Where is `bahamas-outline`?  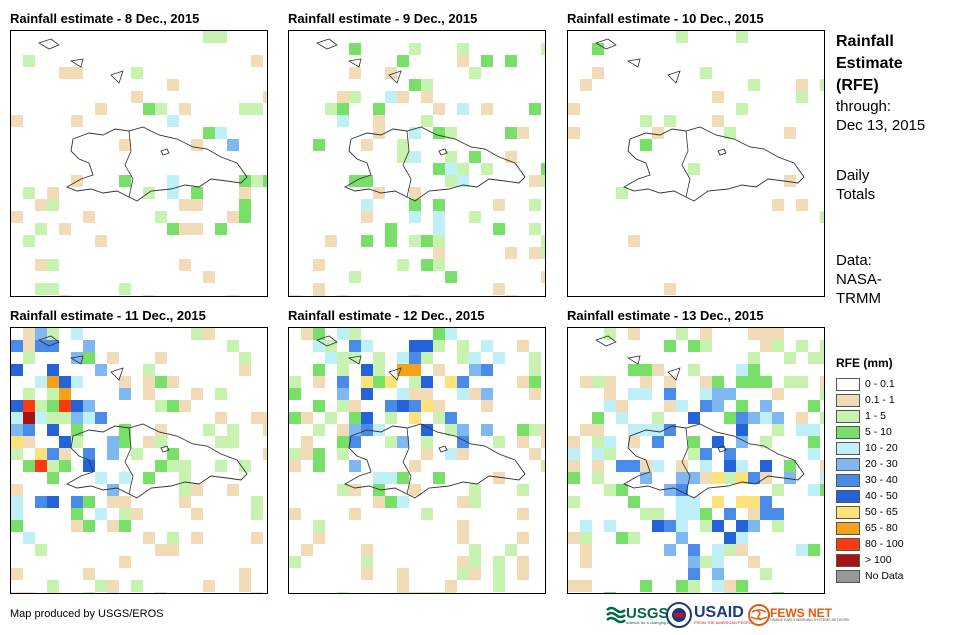 bahamas-outline is located at coordinates (638, 358).